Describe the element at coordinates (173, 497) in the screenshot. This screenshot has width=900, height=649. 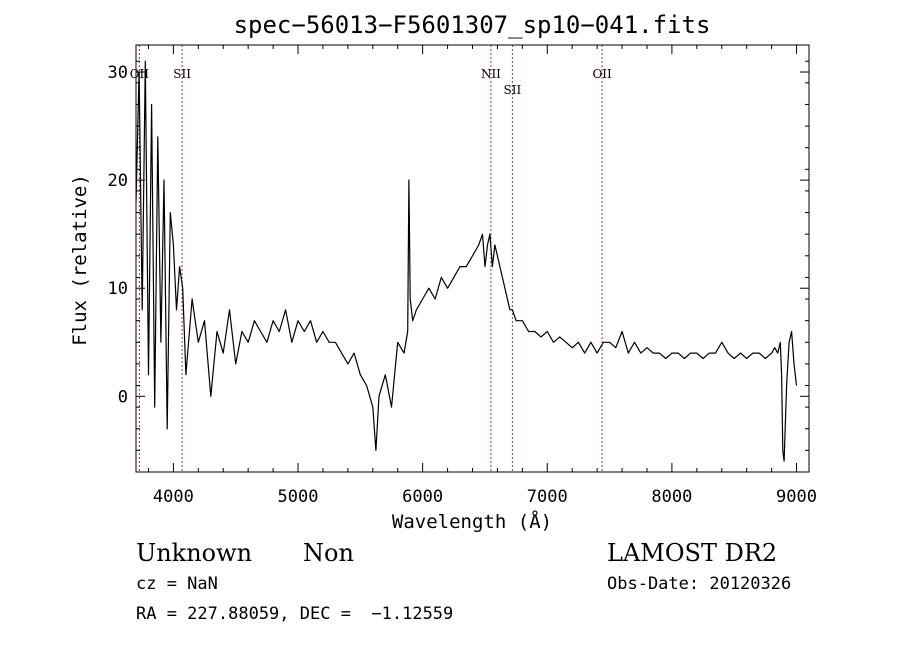
I see `x-tick-label-0: 4000` at that location.